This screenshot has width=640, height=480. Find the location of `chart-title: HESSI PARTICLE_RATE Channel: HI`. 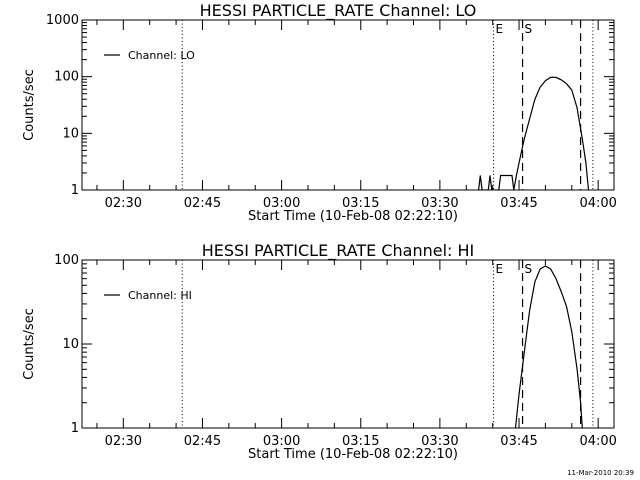

chart-title: HESSI PARTICLE_RATE Channel: HI is located at coordinates (338, 251).